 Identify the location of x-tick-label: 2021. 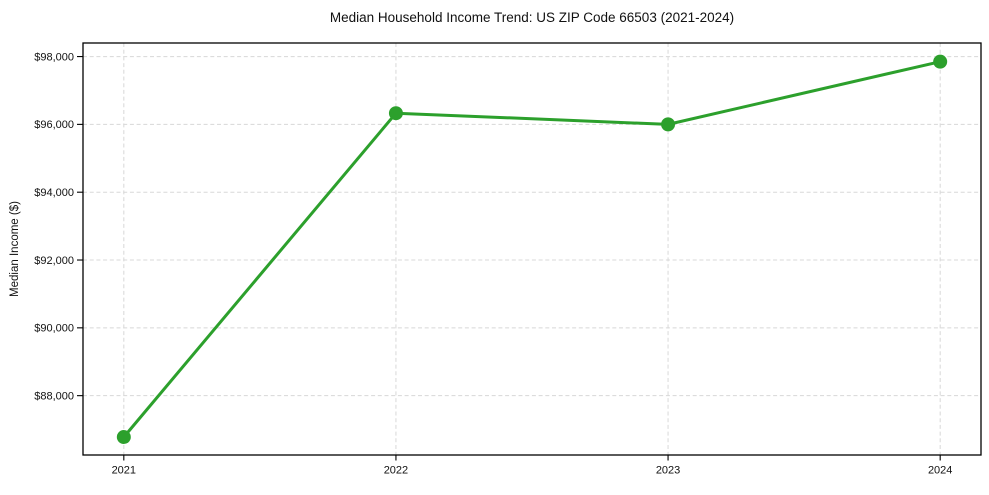
(124, 471).